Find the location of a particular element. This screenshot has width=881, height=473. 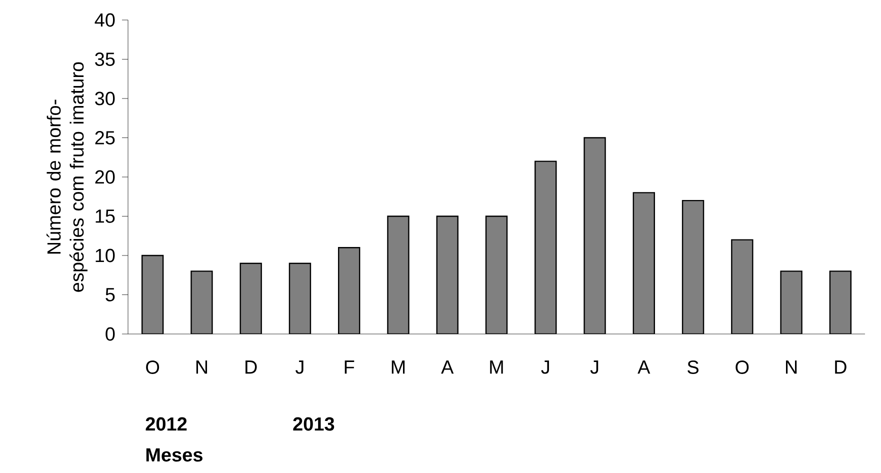

text: 2013 is located at coordinates (313, 424).